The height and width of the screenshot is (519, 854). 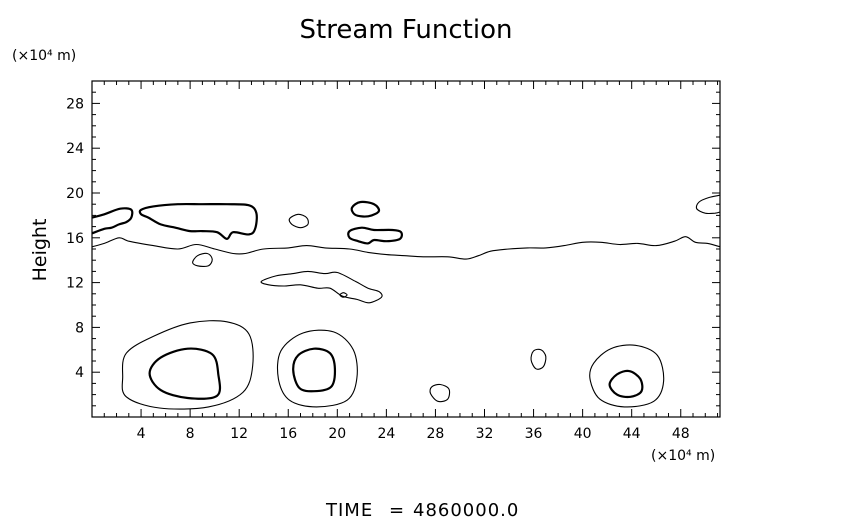 I want to click on y-tick-label: 4, so click(x=79, y=373).